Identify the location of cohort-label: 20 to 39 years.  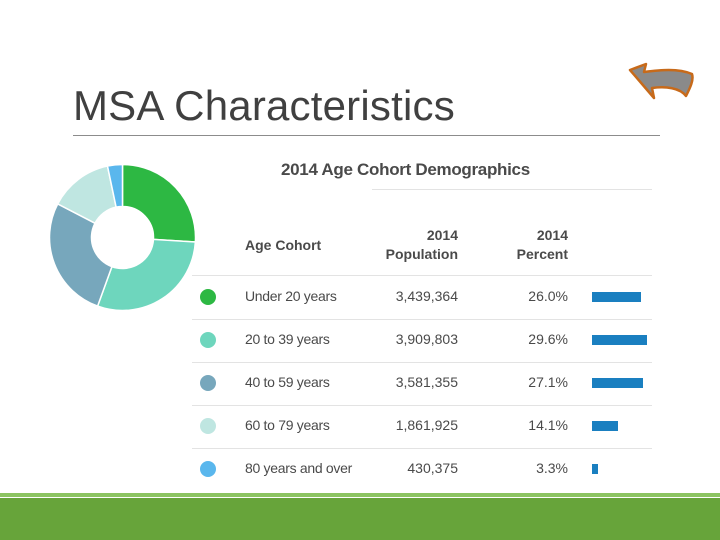
(287, 339).